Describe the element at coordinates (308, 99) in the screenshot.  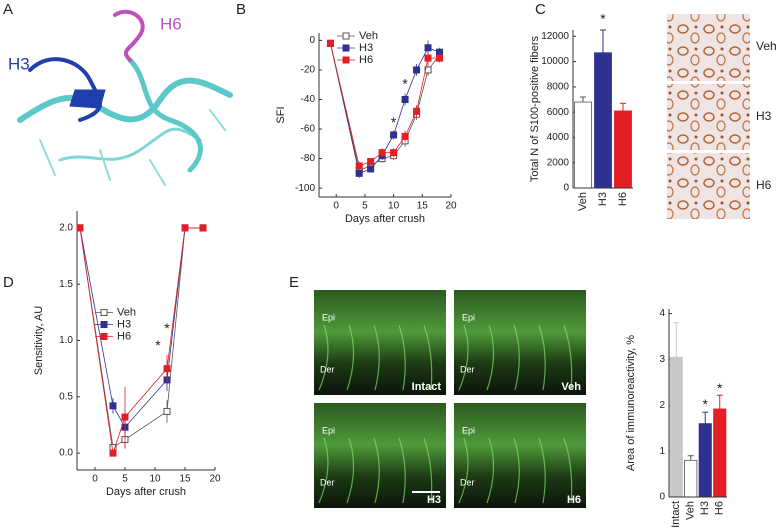
I see `y-tick-label: -40` at that location.